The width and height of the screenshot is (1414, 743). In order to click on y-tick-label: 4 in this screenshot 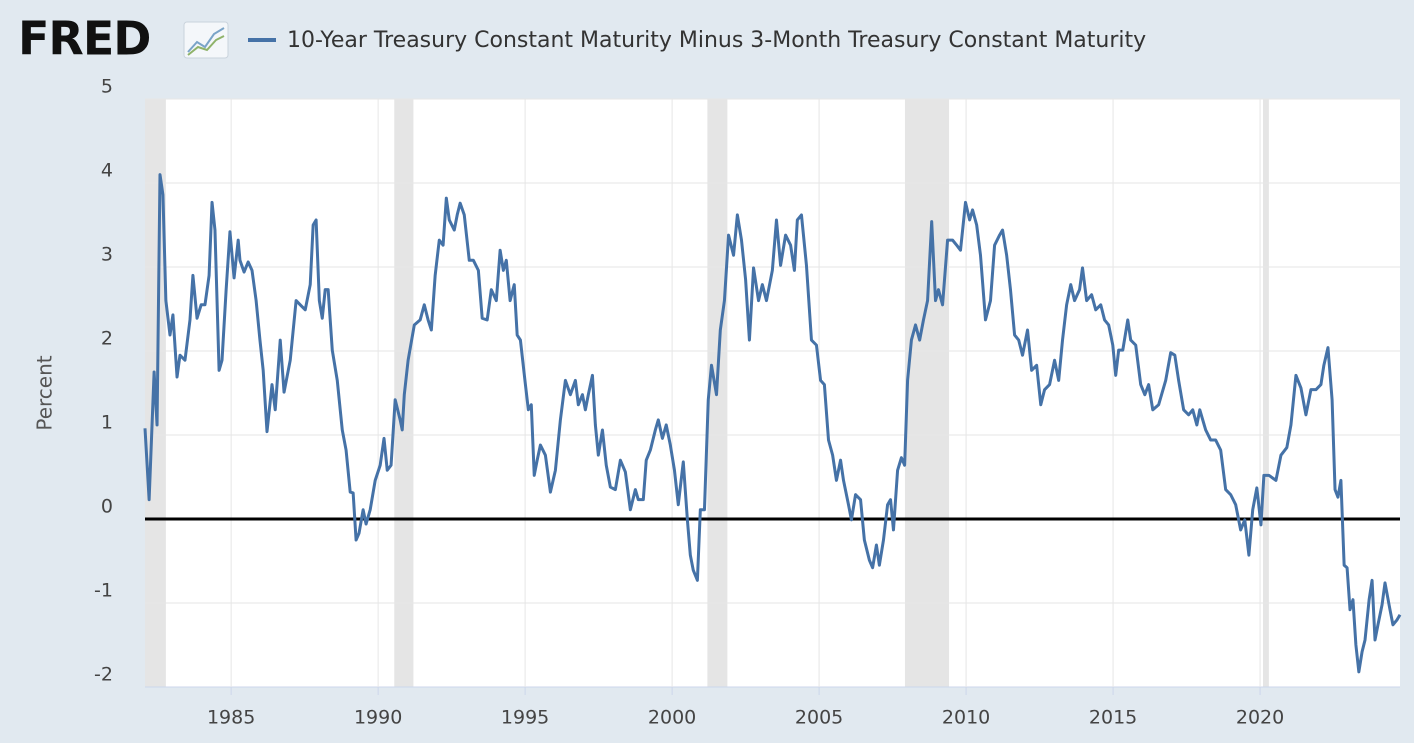, I will do `click(107, 171)`.